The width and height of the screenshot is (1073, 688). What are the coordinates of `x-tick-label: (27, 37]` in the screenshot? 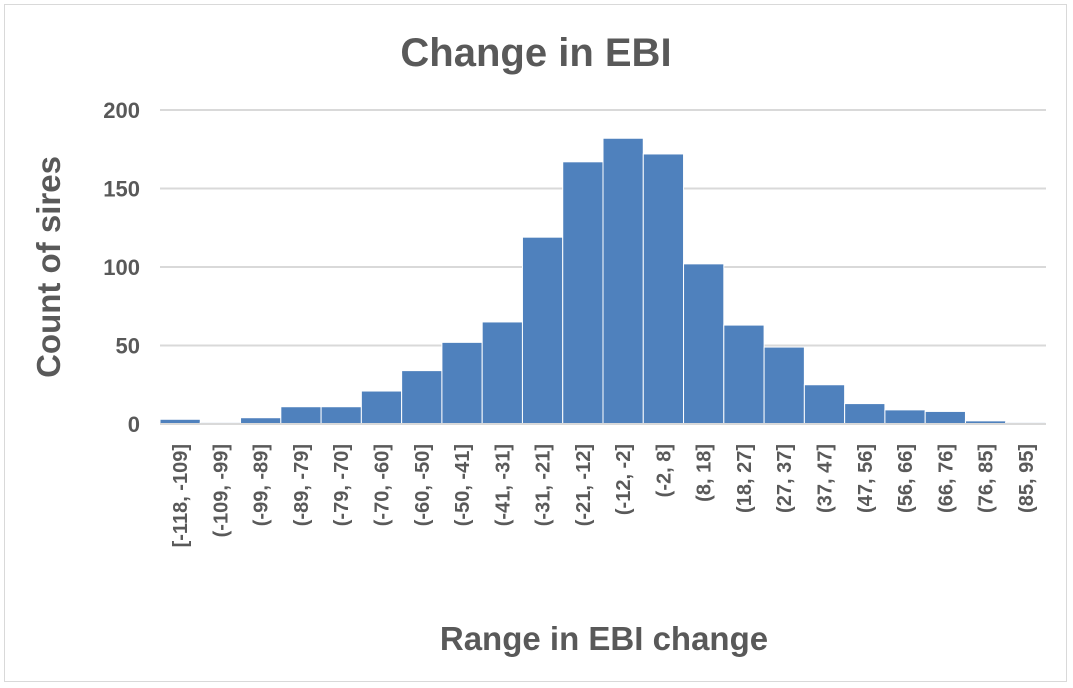 It's located at (785, 478).